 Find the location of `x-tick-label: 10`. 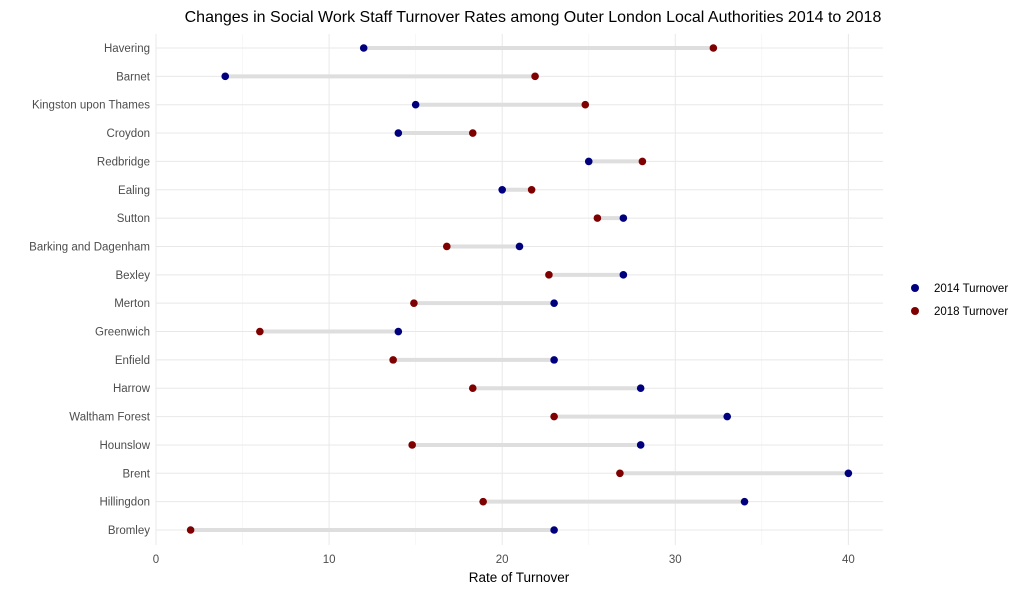

x-tick-label: 10 is located at coordinates (329, 560).